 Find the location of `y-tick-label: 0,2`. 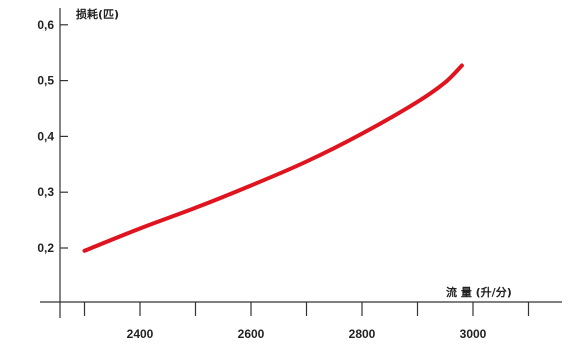

y-tick-label: 0,2 is located at coordinates (45, 248).